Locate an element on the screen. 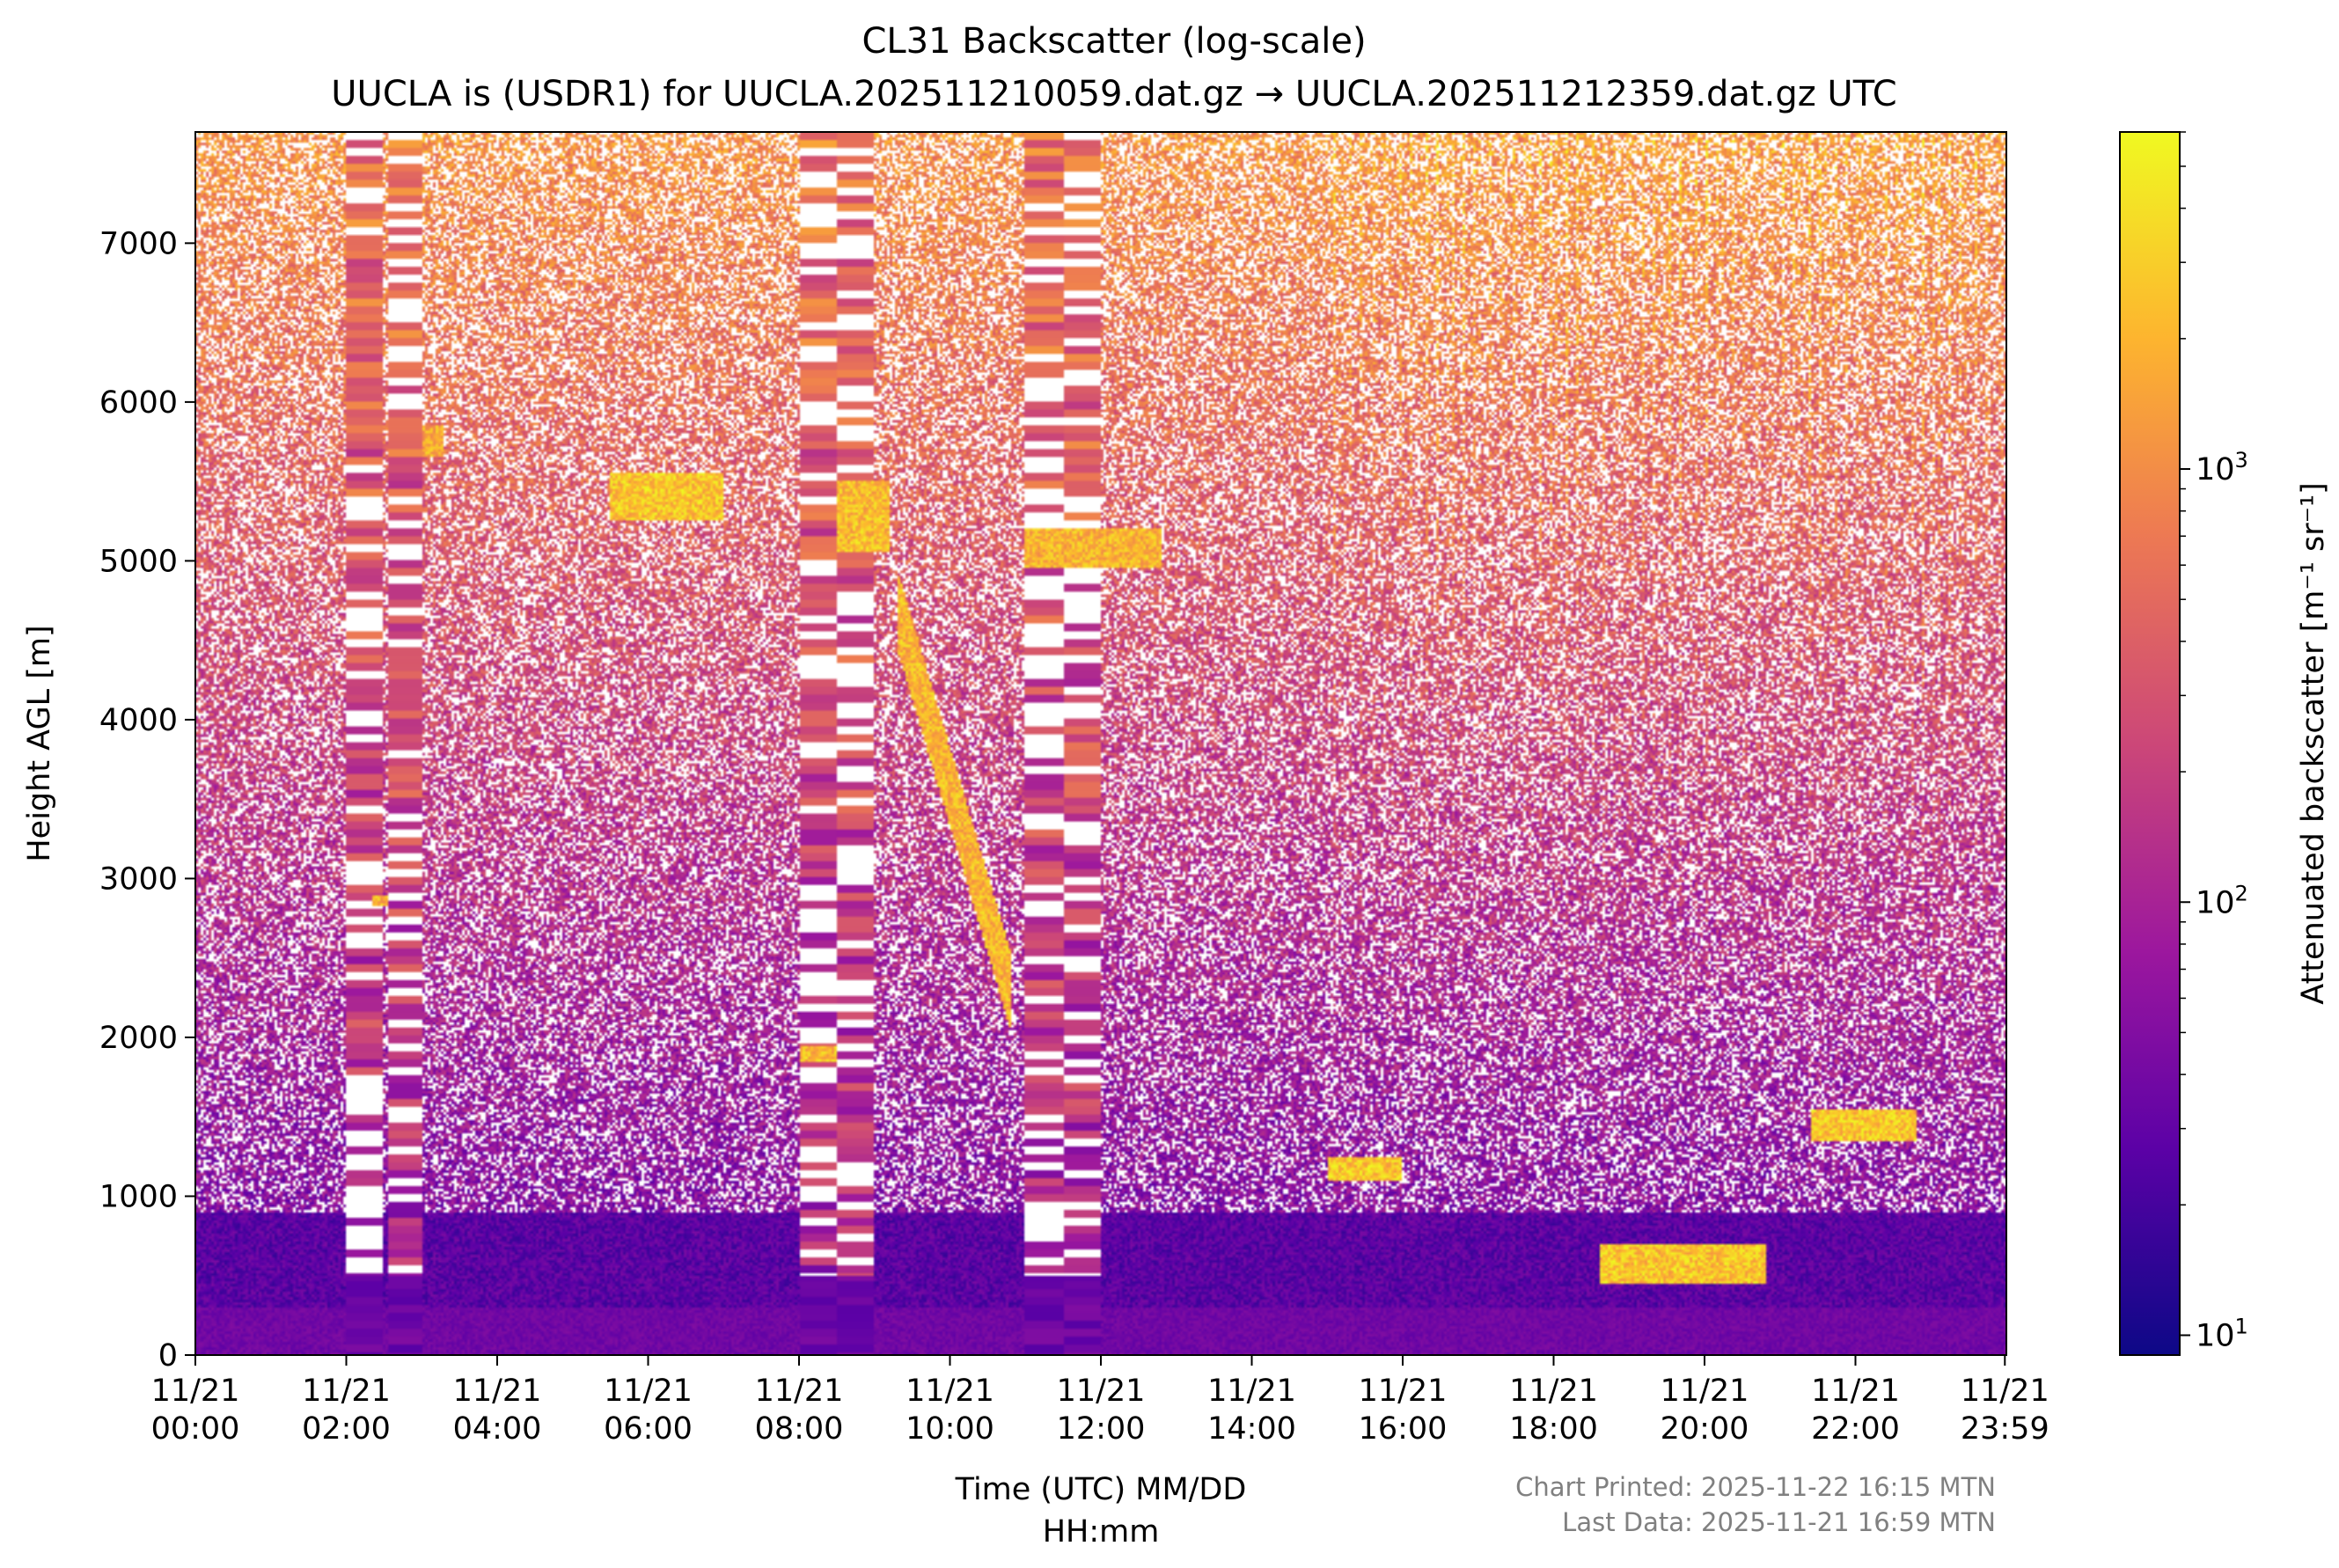  y-tick-label: 7000 is located at coordinates (138, 244).